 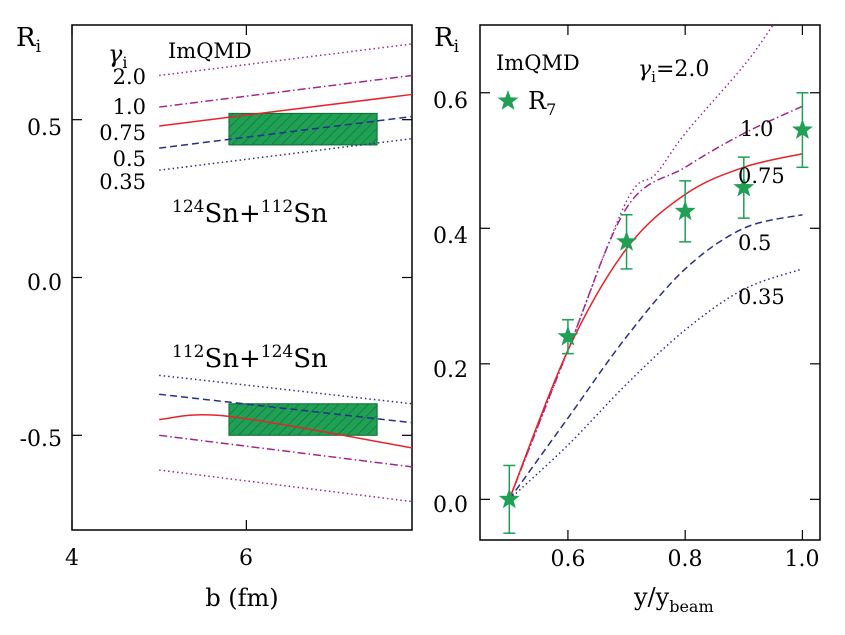 I want to click on left-xtick-label: 4, so click(x=72, y=558).